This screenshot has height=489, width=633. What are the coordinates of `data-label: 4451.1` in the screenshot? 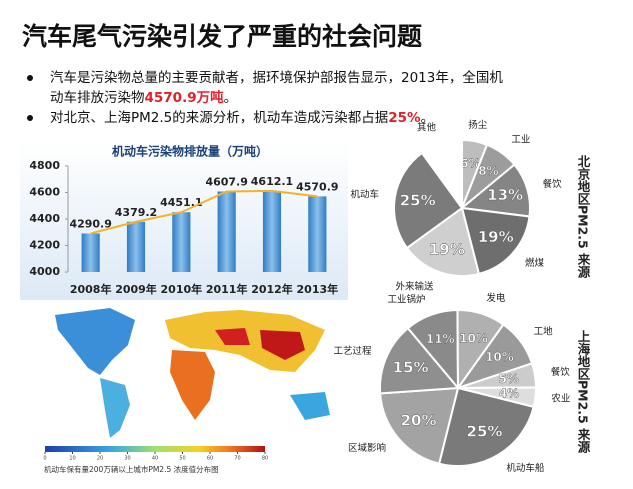 It's located at (181, 202).